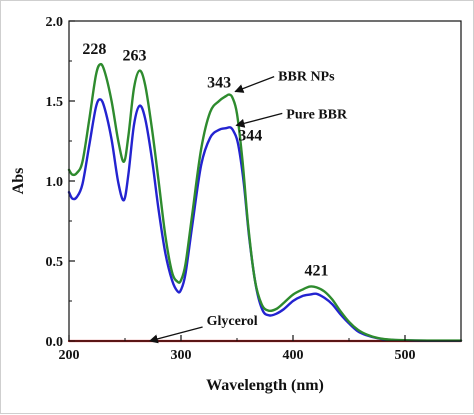 Image resolution: width=474 pixels, height=415 pixels. I want to click on y-tick-label: 1.0, so click(55, 182).